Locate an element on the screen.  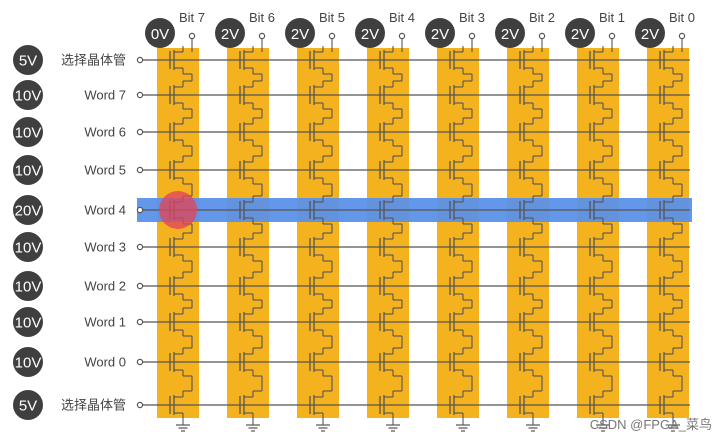
word-voltage-value: 20V is located at coordinates (28, 211).